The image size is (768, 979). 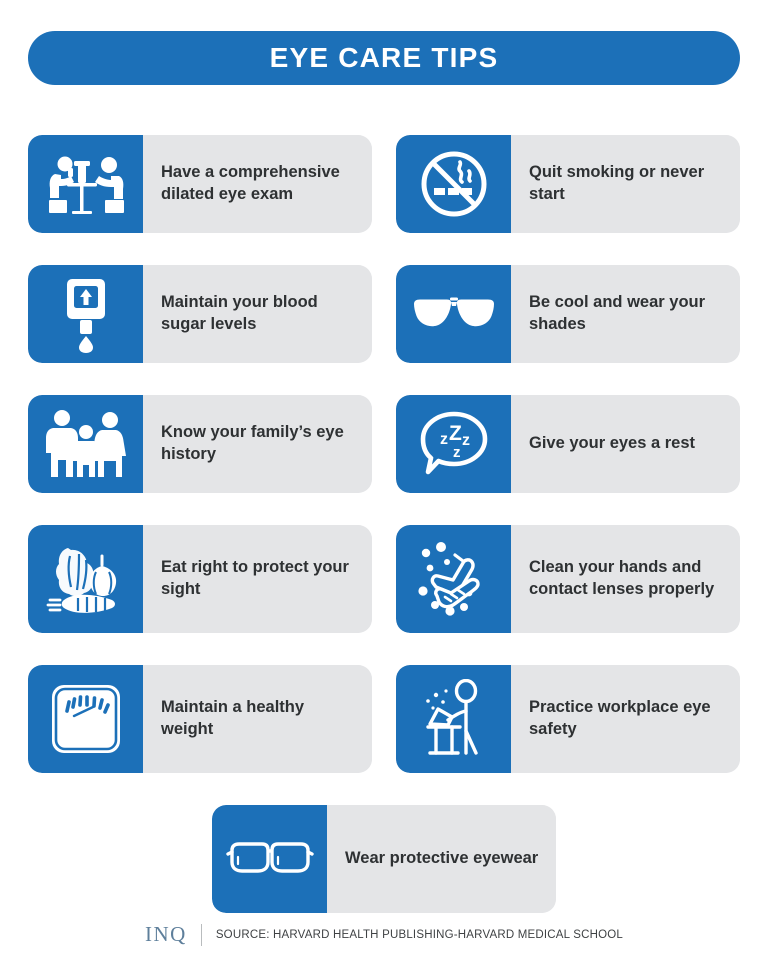 What do you see at coordinates (453, 719) in the screenshot?
I see `workplace-safety-icon` at bounding box center [453, 719].